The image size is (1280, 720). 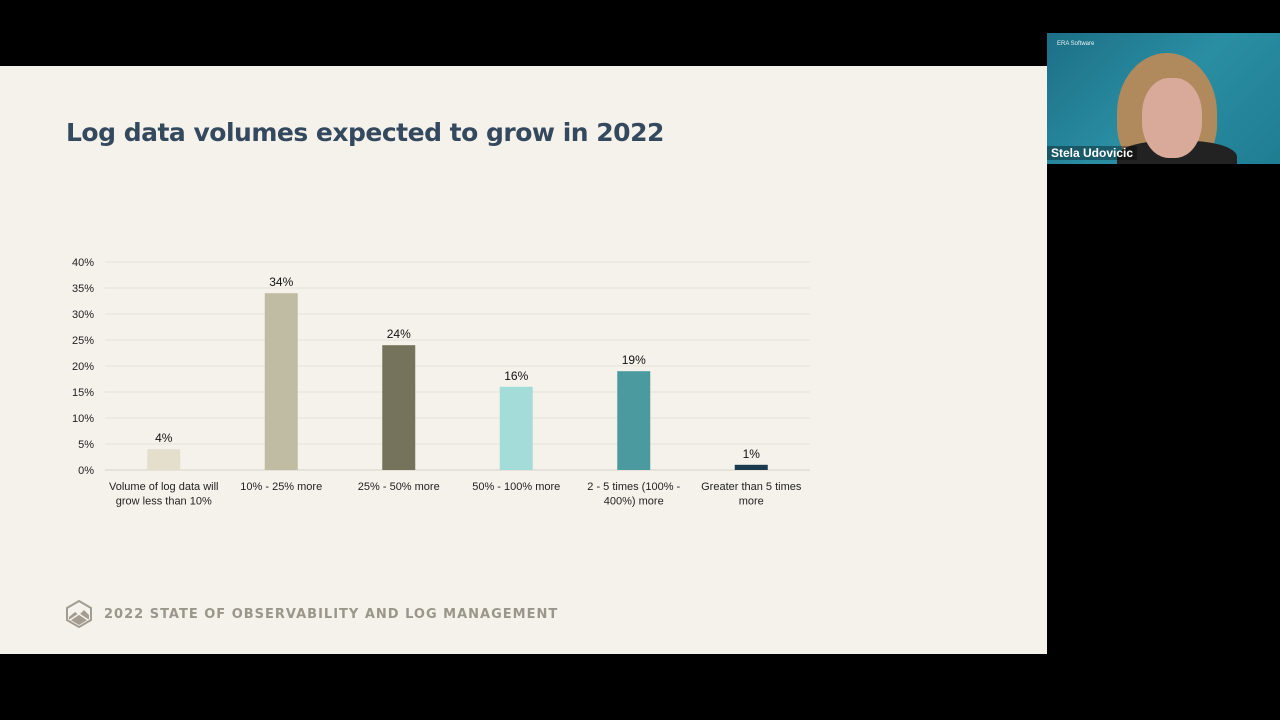 I want to click on data-label: 16%, so click(x=516, y=376).